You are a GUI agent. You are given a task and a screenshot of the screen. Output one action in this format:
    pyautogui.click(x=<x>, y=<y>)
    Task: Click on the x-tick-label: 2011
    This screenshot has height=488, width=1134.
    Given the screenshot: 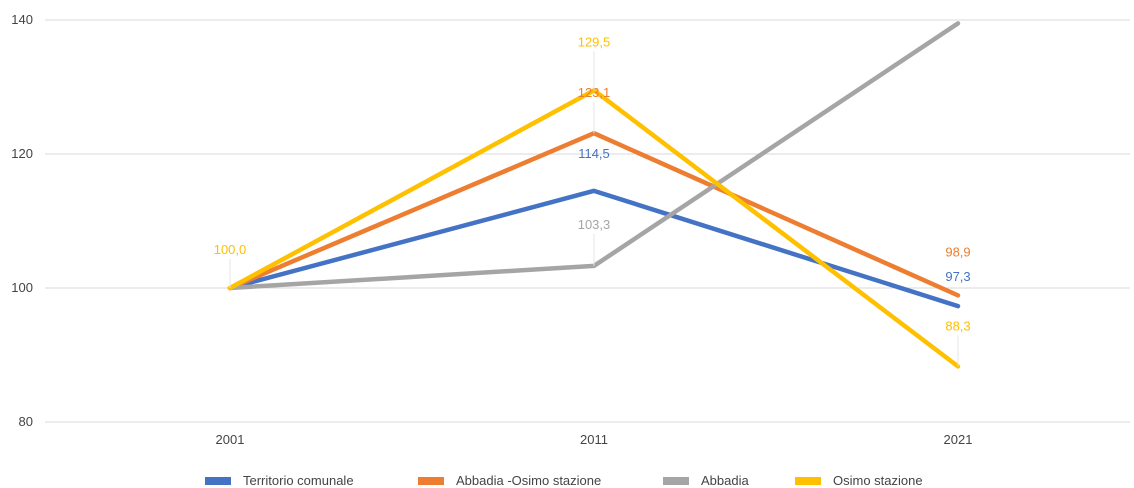 What is the action you would take?
    pyautogui.click(x=594, y=439)
    